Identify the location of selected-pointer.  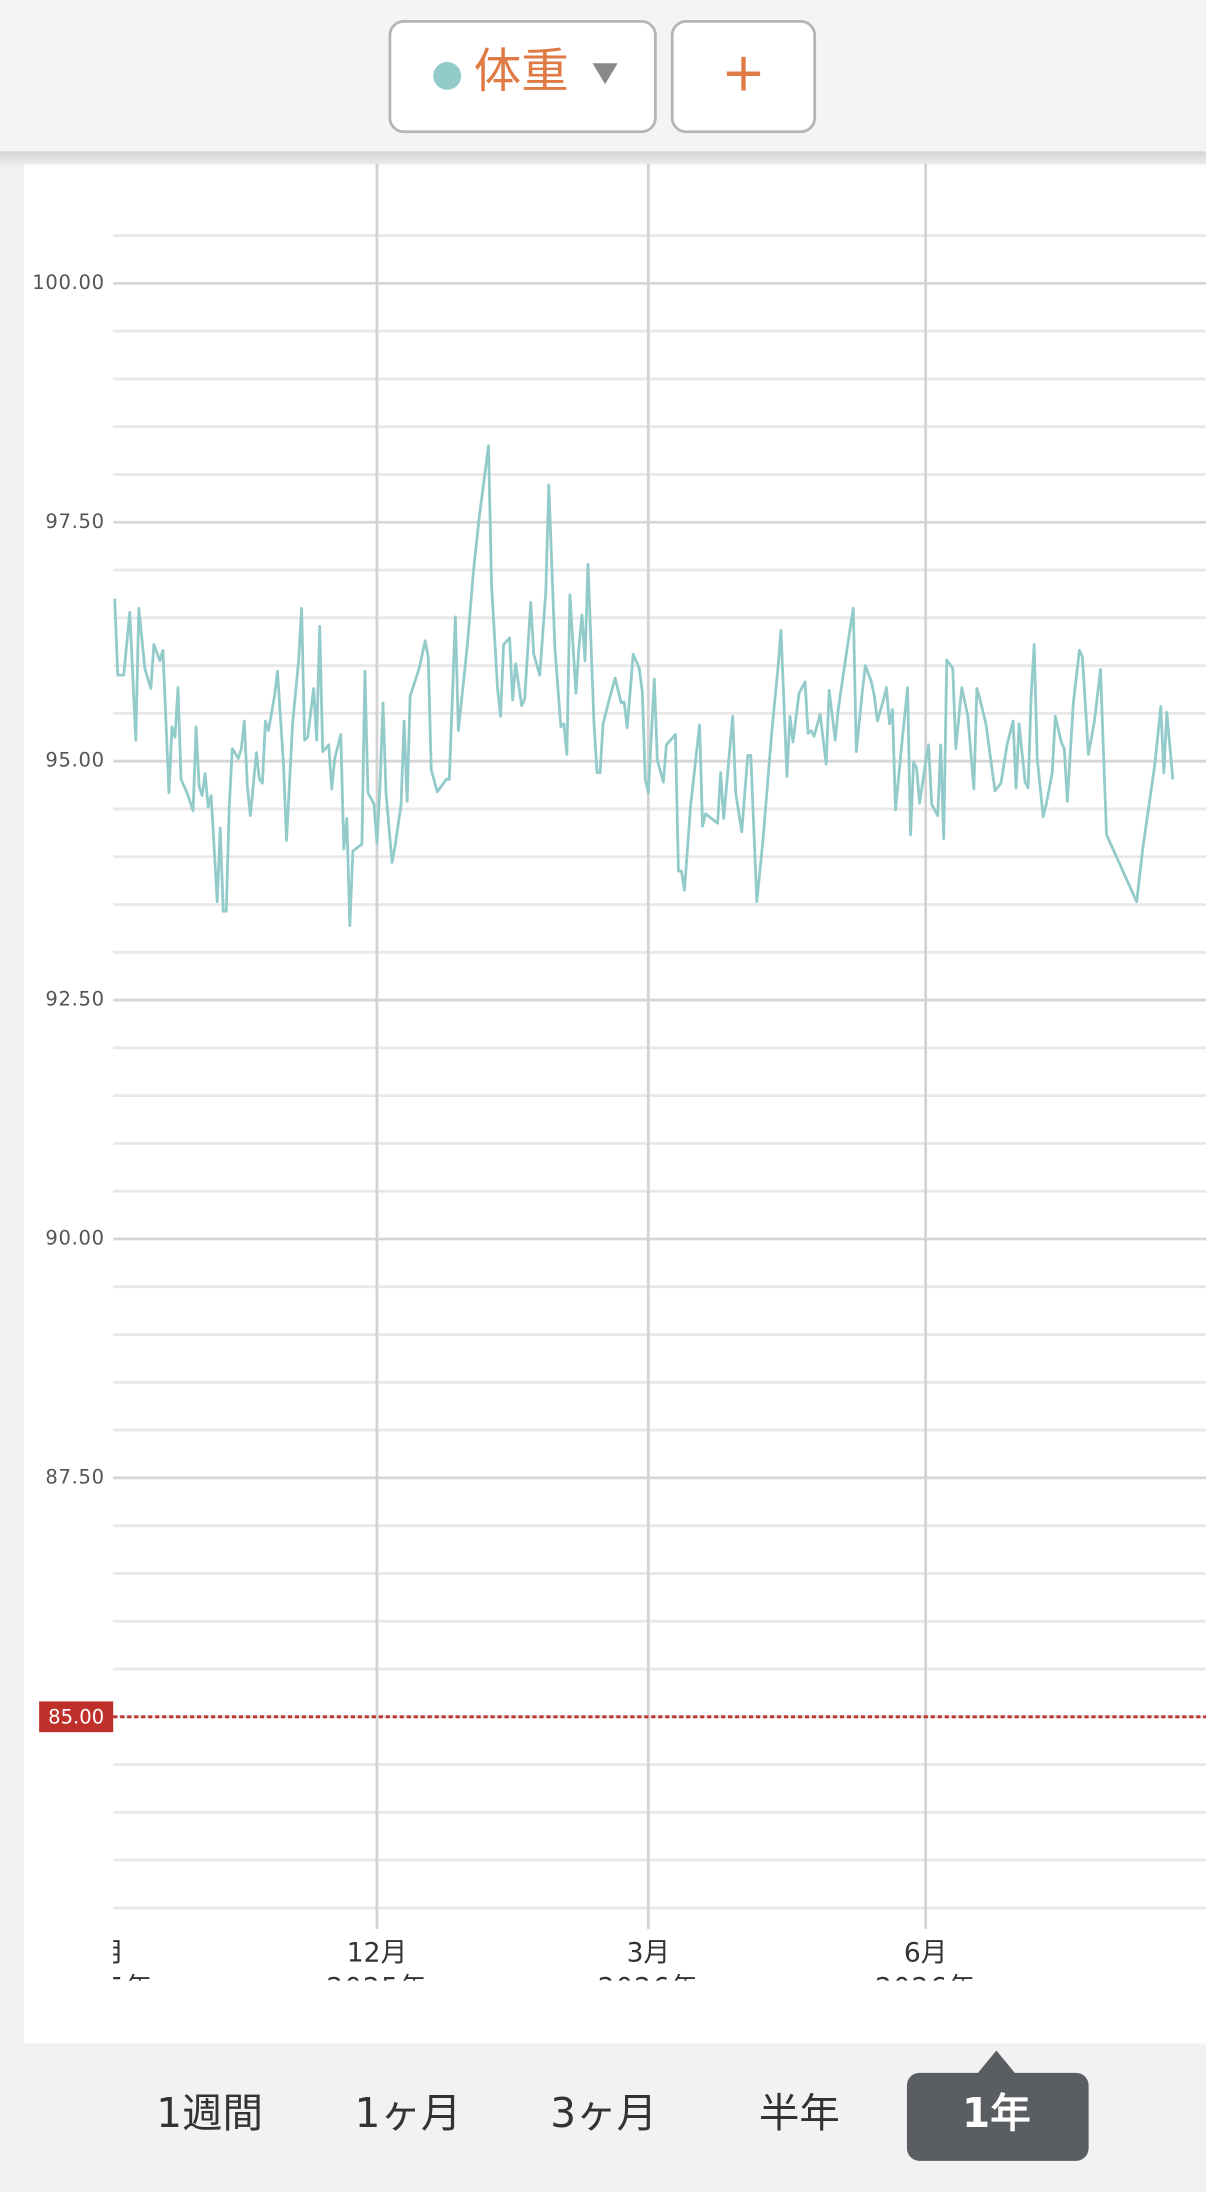
(996, 2062).